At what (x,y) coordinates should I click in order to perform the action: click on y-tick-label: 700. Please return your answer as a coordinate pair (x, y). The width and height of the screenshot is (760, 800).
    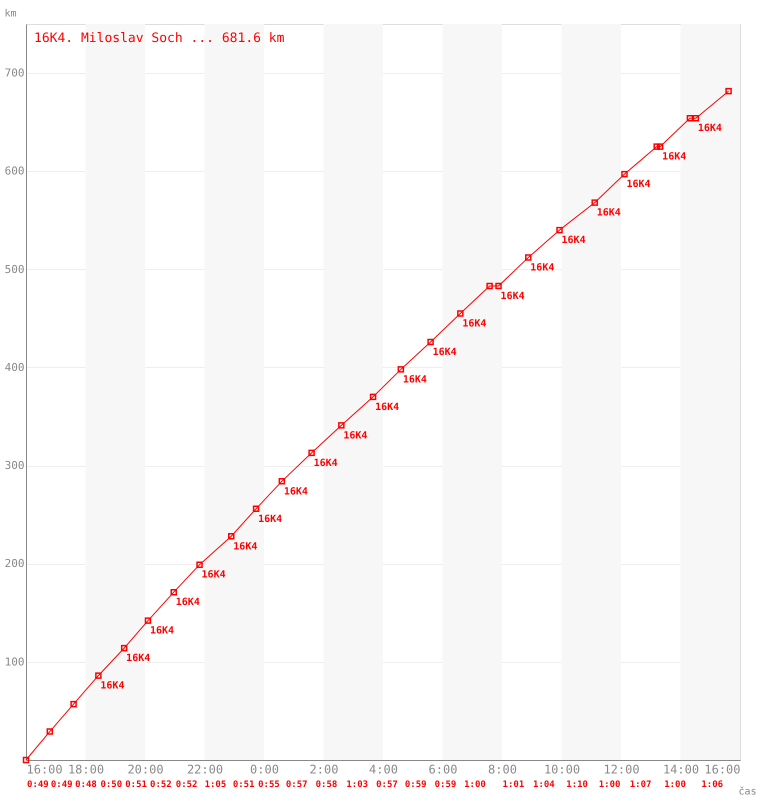
    Looking at the image, I should click on (14, 73).